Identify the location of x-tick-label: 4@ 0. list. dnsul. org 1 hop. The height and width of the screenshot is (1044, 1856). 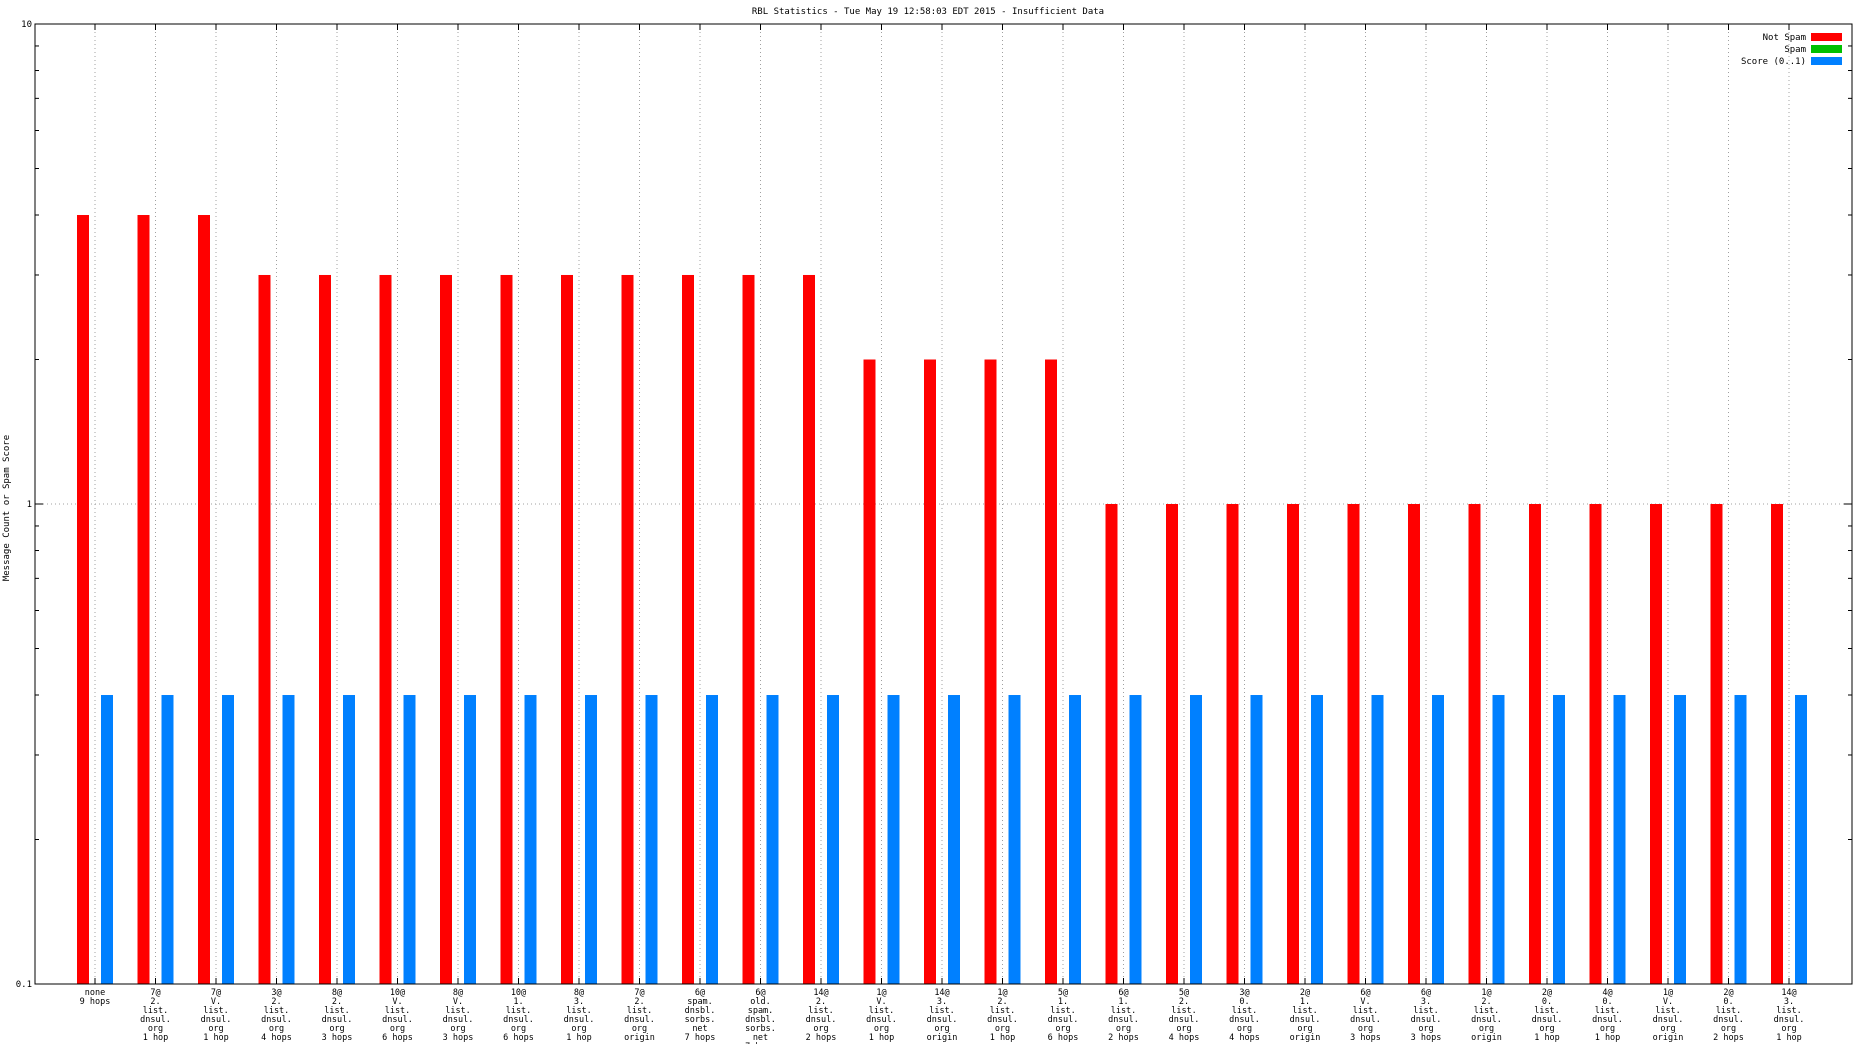
(1607, 1015).